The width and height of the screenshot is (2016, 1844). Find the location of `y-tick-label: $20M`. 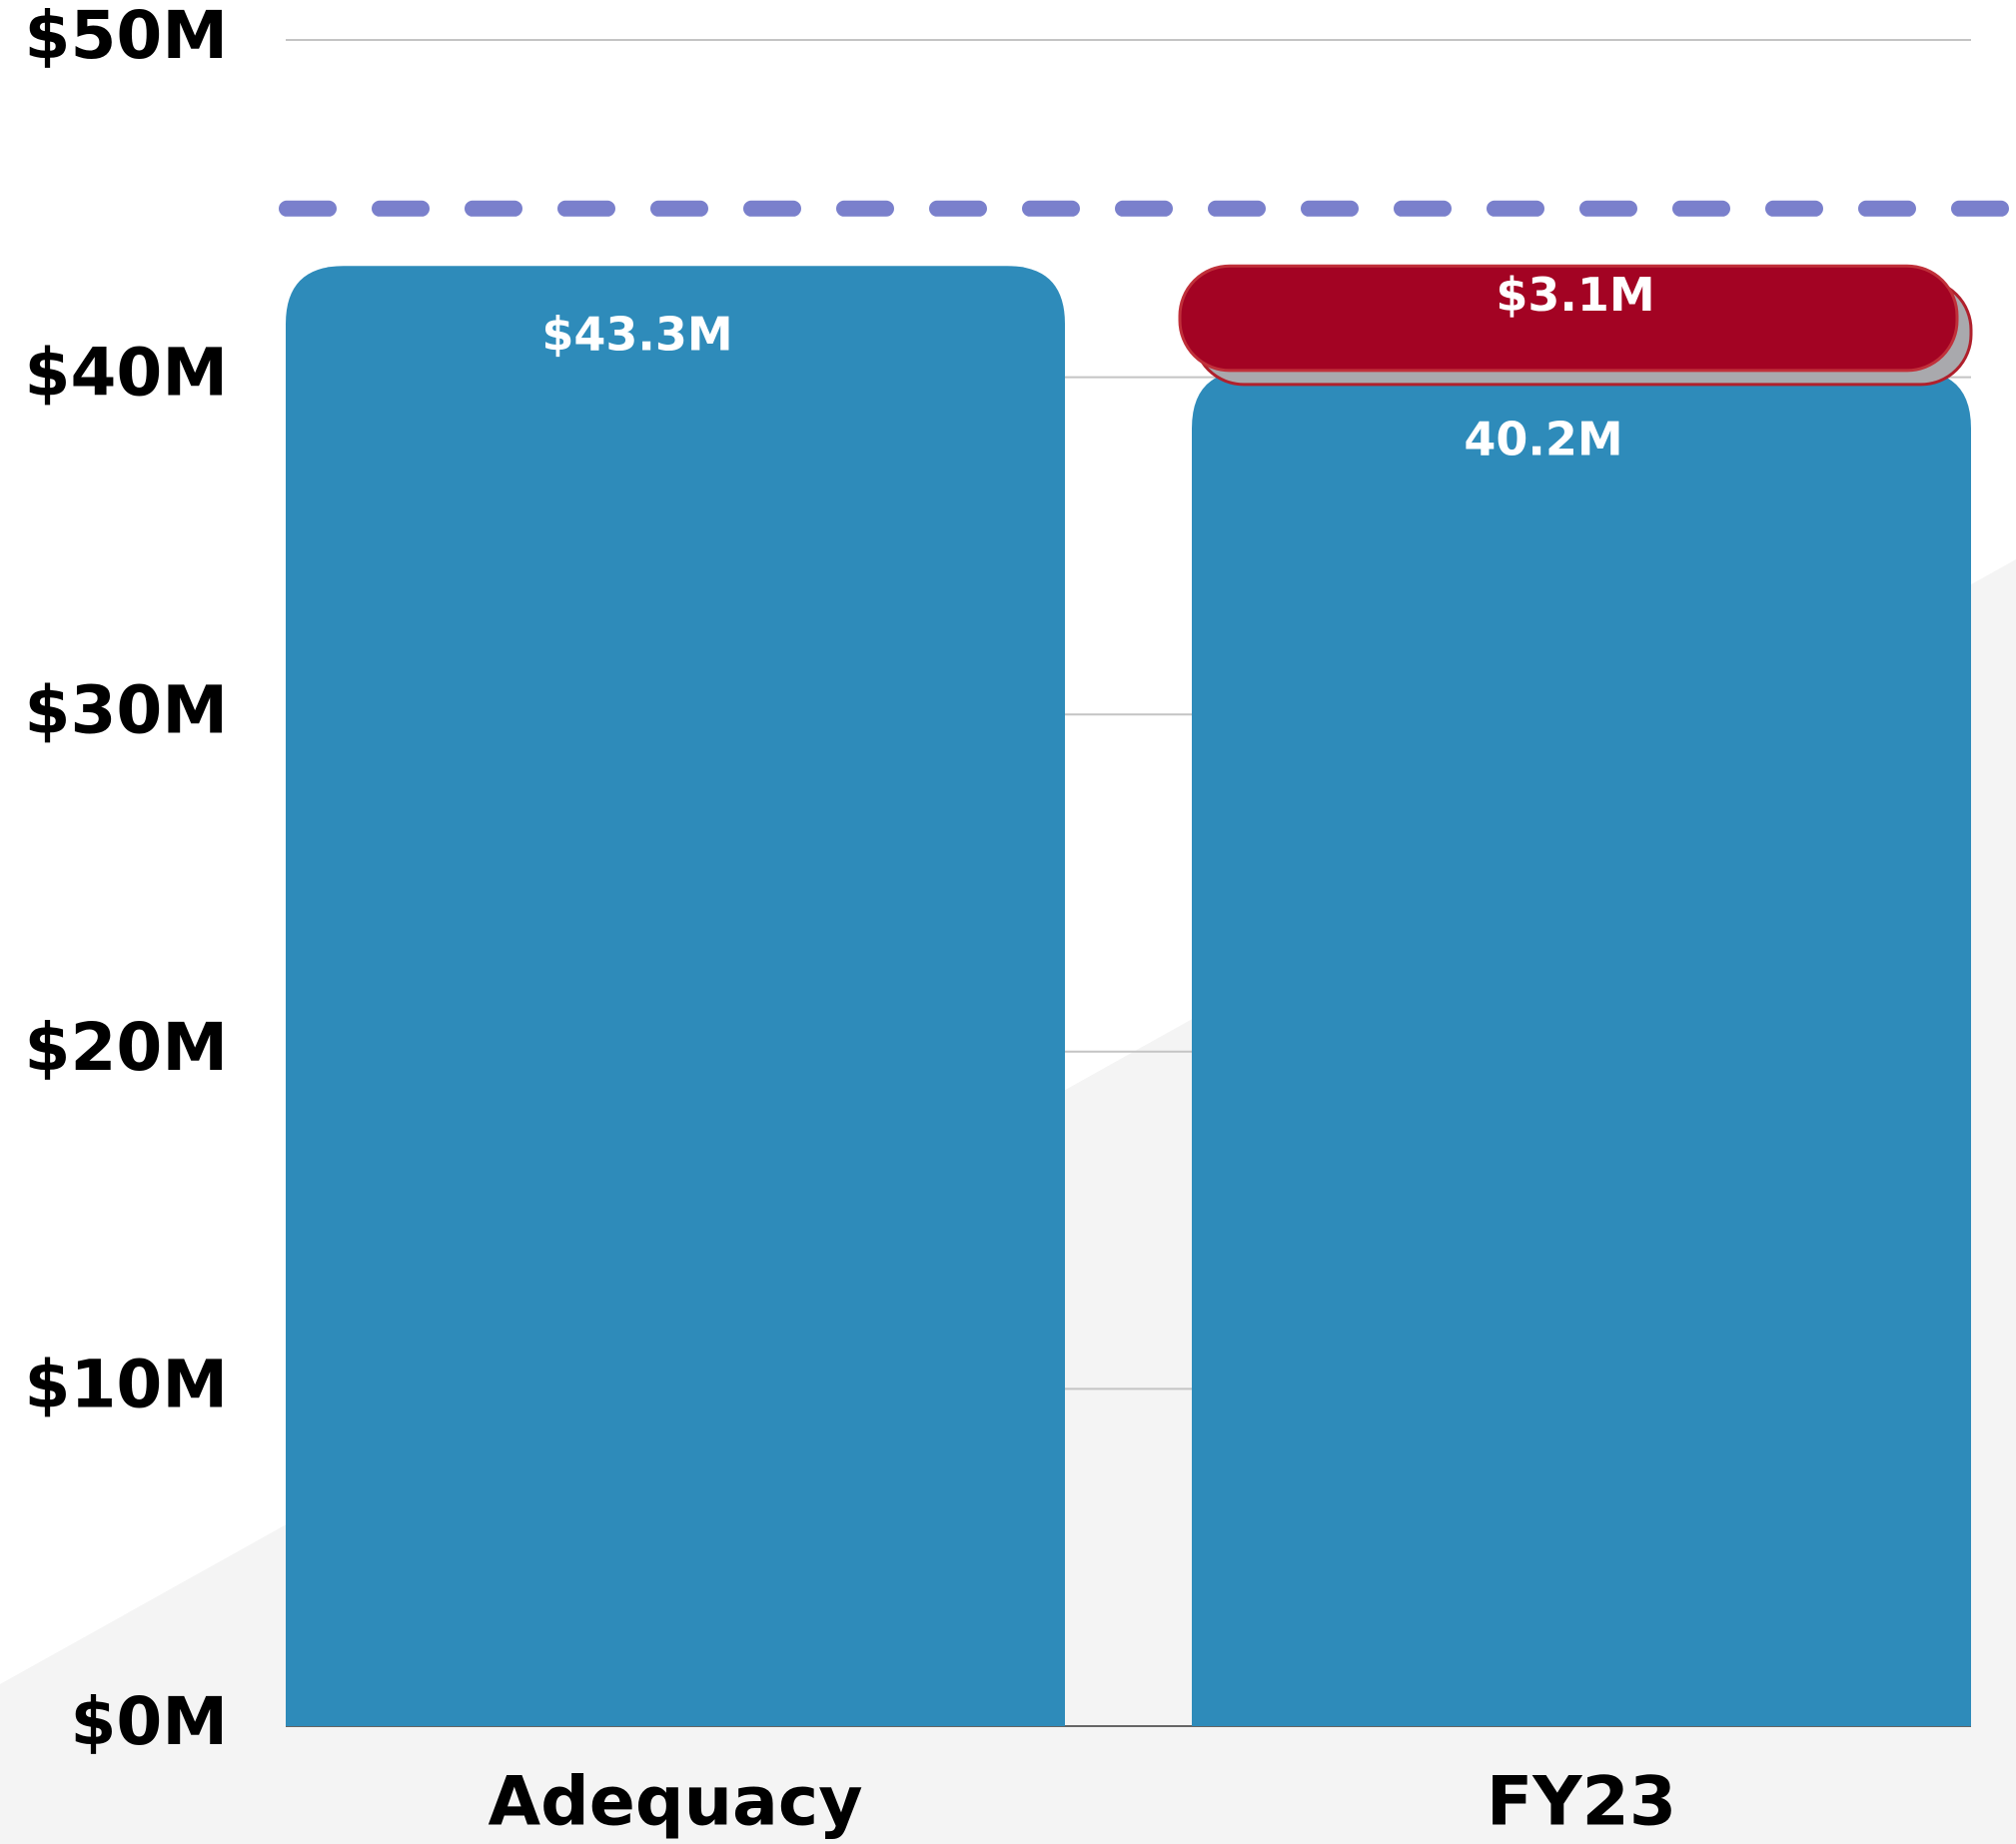

y-tick-label: $20M is located at coordinates (126, 1047).